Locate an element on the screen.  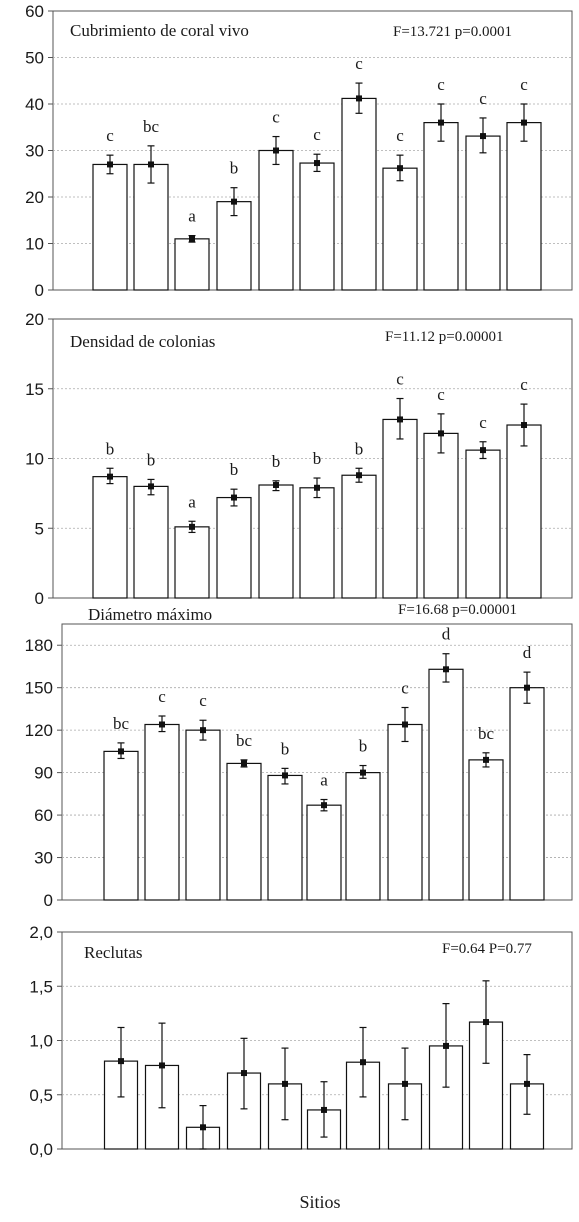
y-tick-label: 30 is located at coordinates (43, 858).